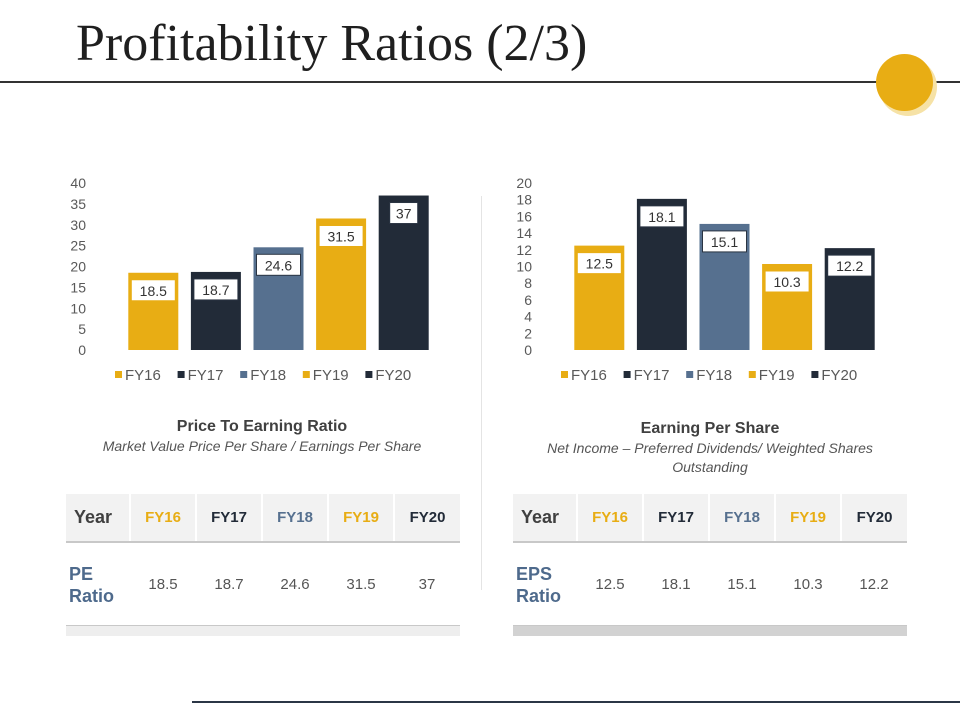  I want to click on data-label: 12.5, so click(599, 264).